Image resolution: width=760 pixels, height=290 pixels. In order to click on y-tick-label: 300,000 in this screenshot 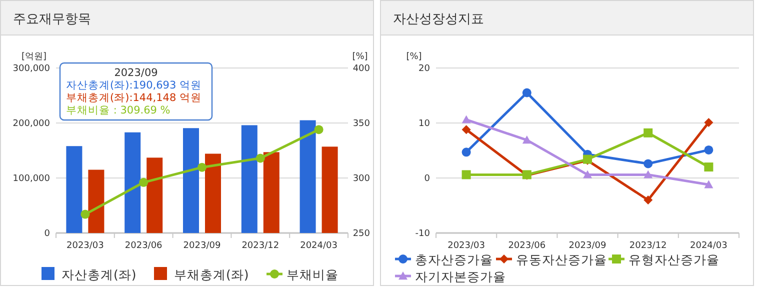, I will do `click(31, 69)`.